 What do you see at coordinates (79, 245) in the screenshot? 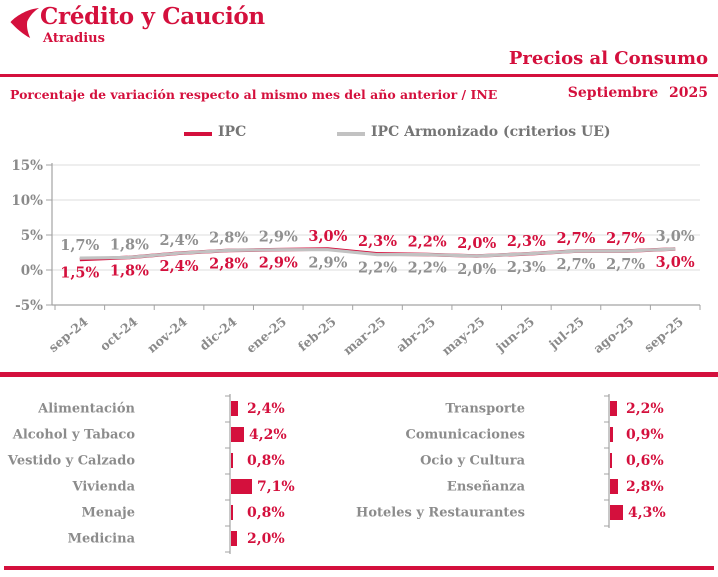
I see `data-label: 1,7%` at bounding box center [79, 245].